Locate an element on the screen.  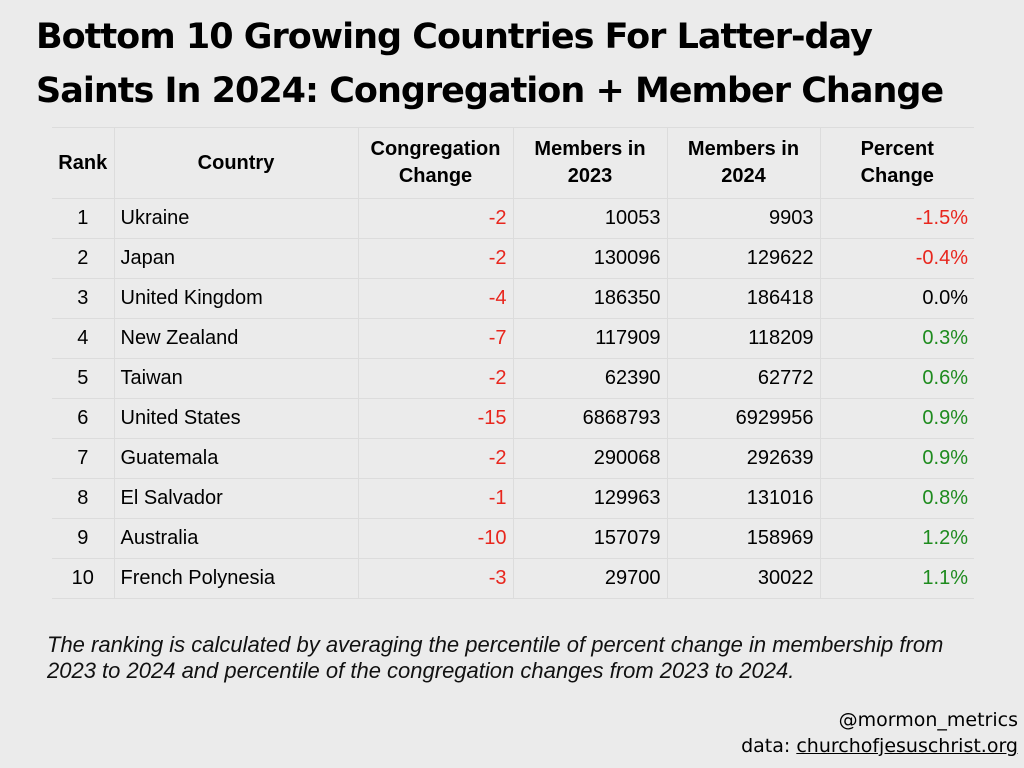
cell-country: Japan is located at coordinates (236, 258).